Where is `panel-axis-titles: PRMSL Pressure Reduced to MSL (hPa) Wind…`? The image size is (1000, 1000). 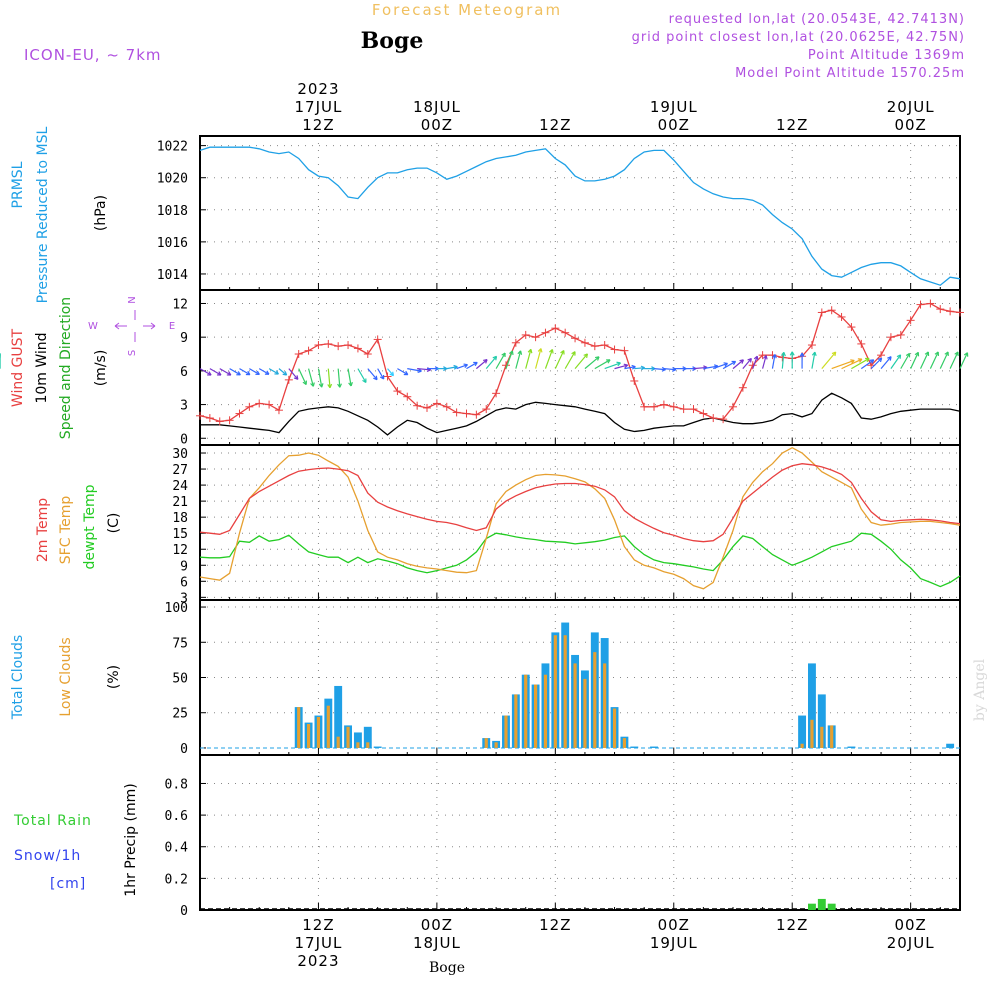 panel-axis-titles: PRMSL Pressure Reduced to MSL (hPa) Wind… is located at coordinates (92, 511).